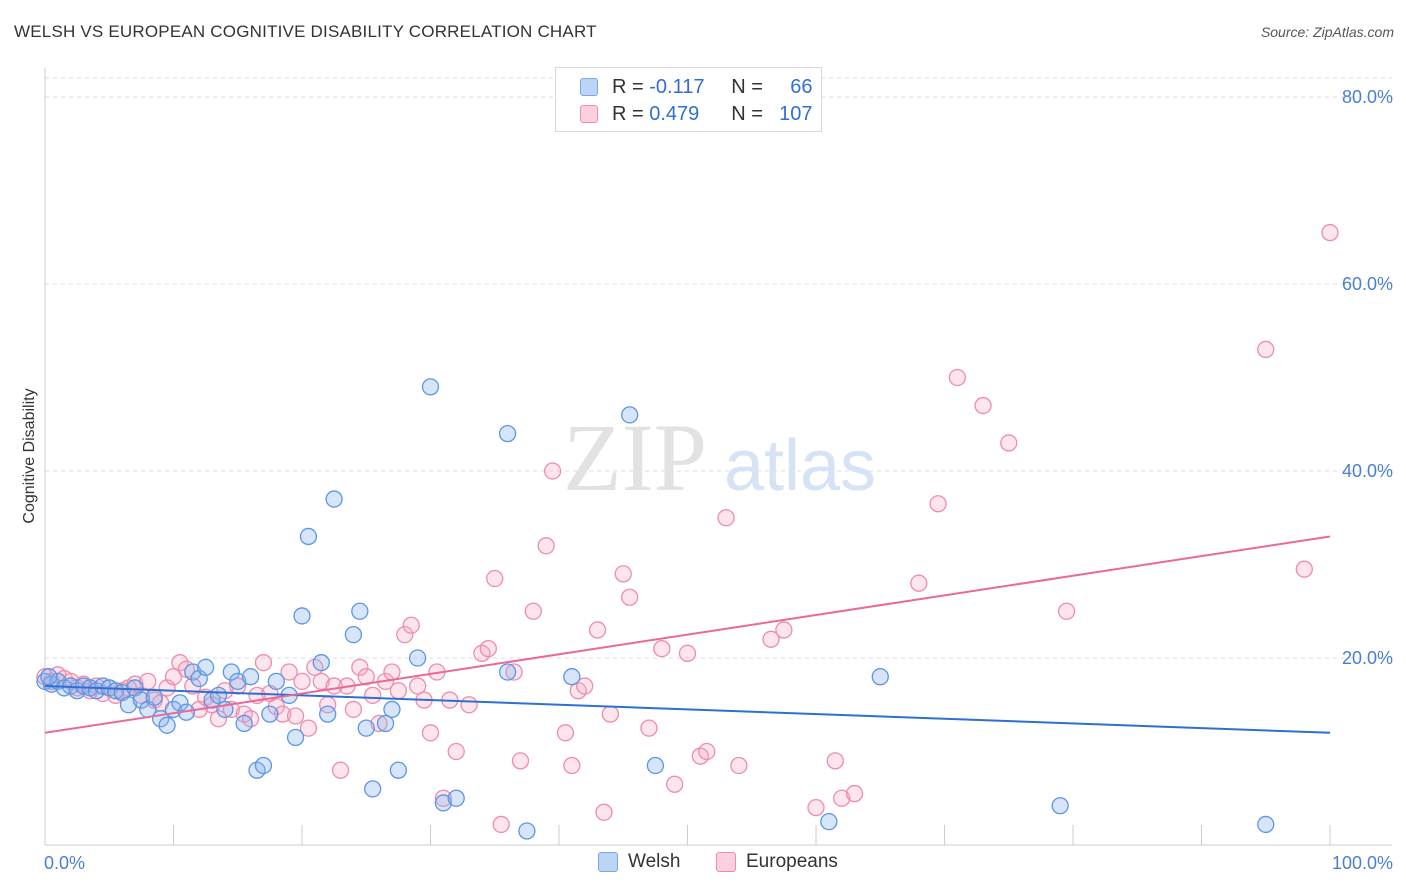 The height and width of the screenshot is (892, 1406). Describe the element at coordinates (1367, 471) in the screenshot. I see `y-tick-label-1: 40.0%` at that location.